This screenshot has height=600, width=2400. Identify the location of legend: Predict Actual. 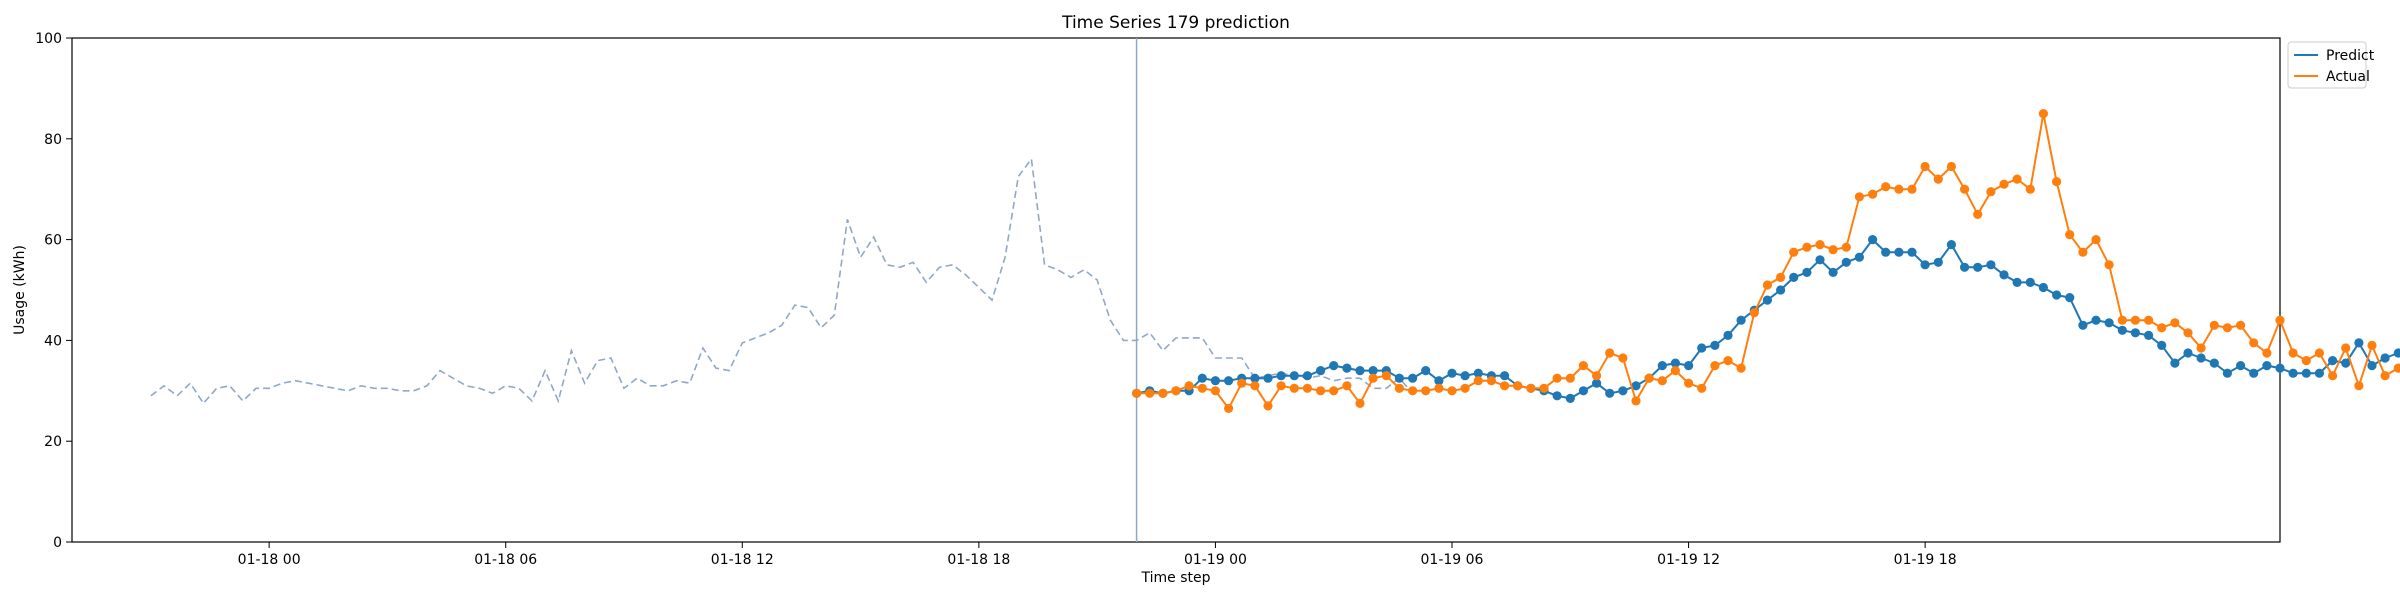
(2331, 65).